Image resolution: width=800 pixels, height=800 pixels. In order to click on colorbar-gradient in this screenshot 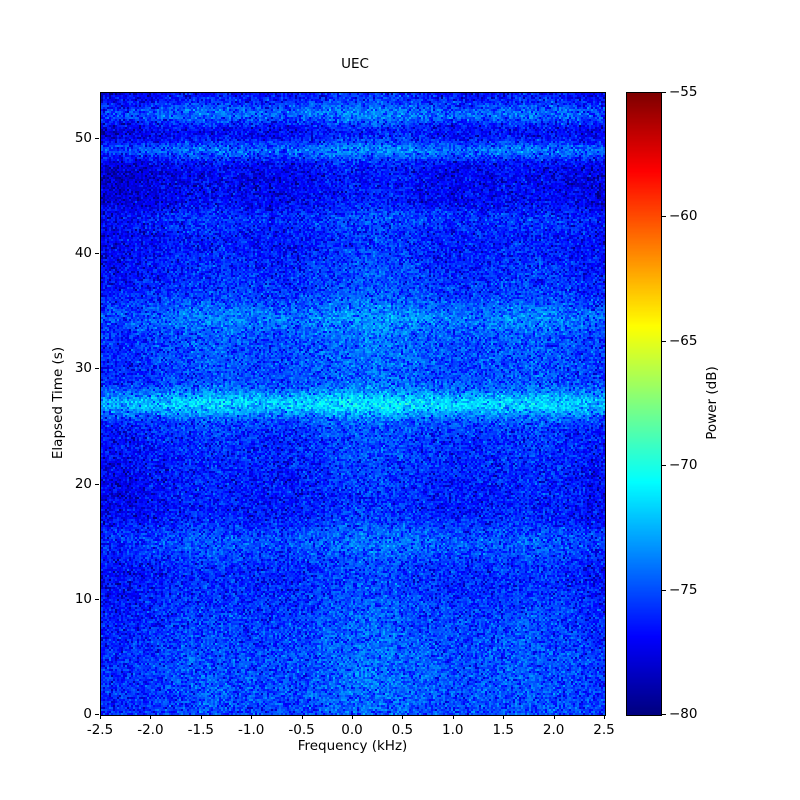, I will do `click(644, 404)`.